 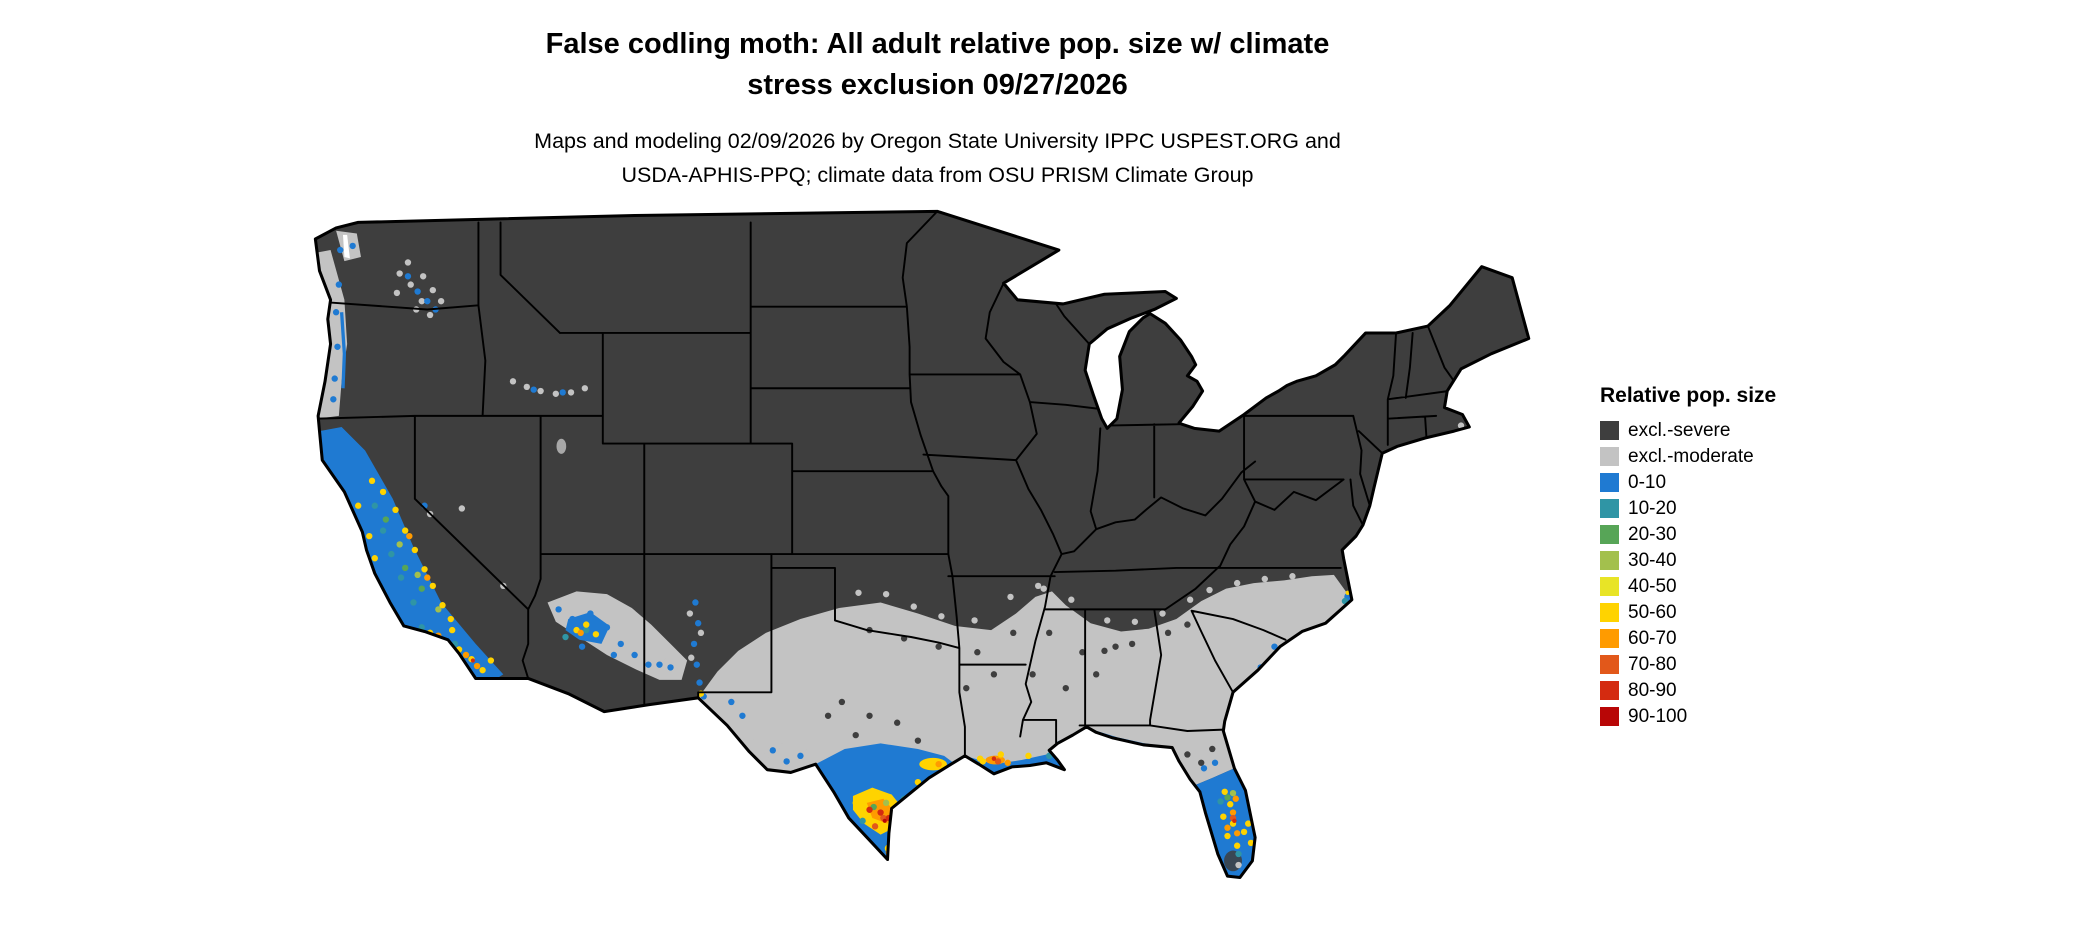 What do you see at coordinates (1691, 456) in the screenshot?
I see `legend-item-label: excl.-moderate` at bounding box center [1691, 456].